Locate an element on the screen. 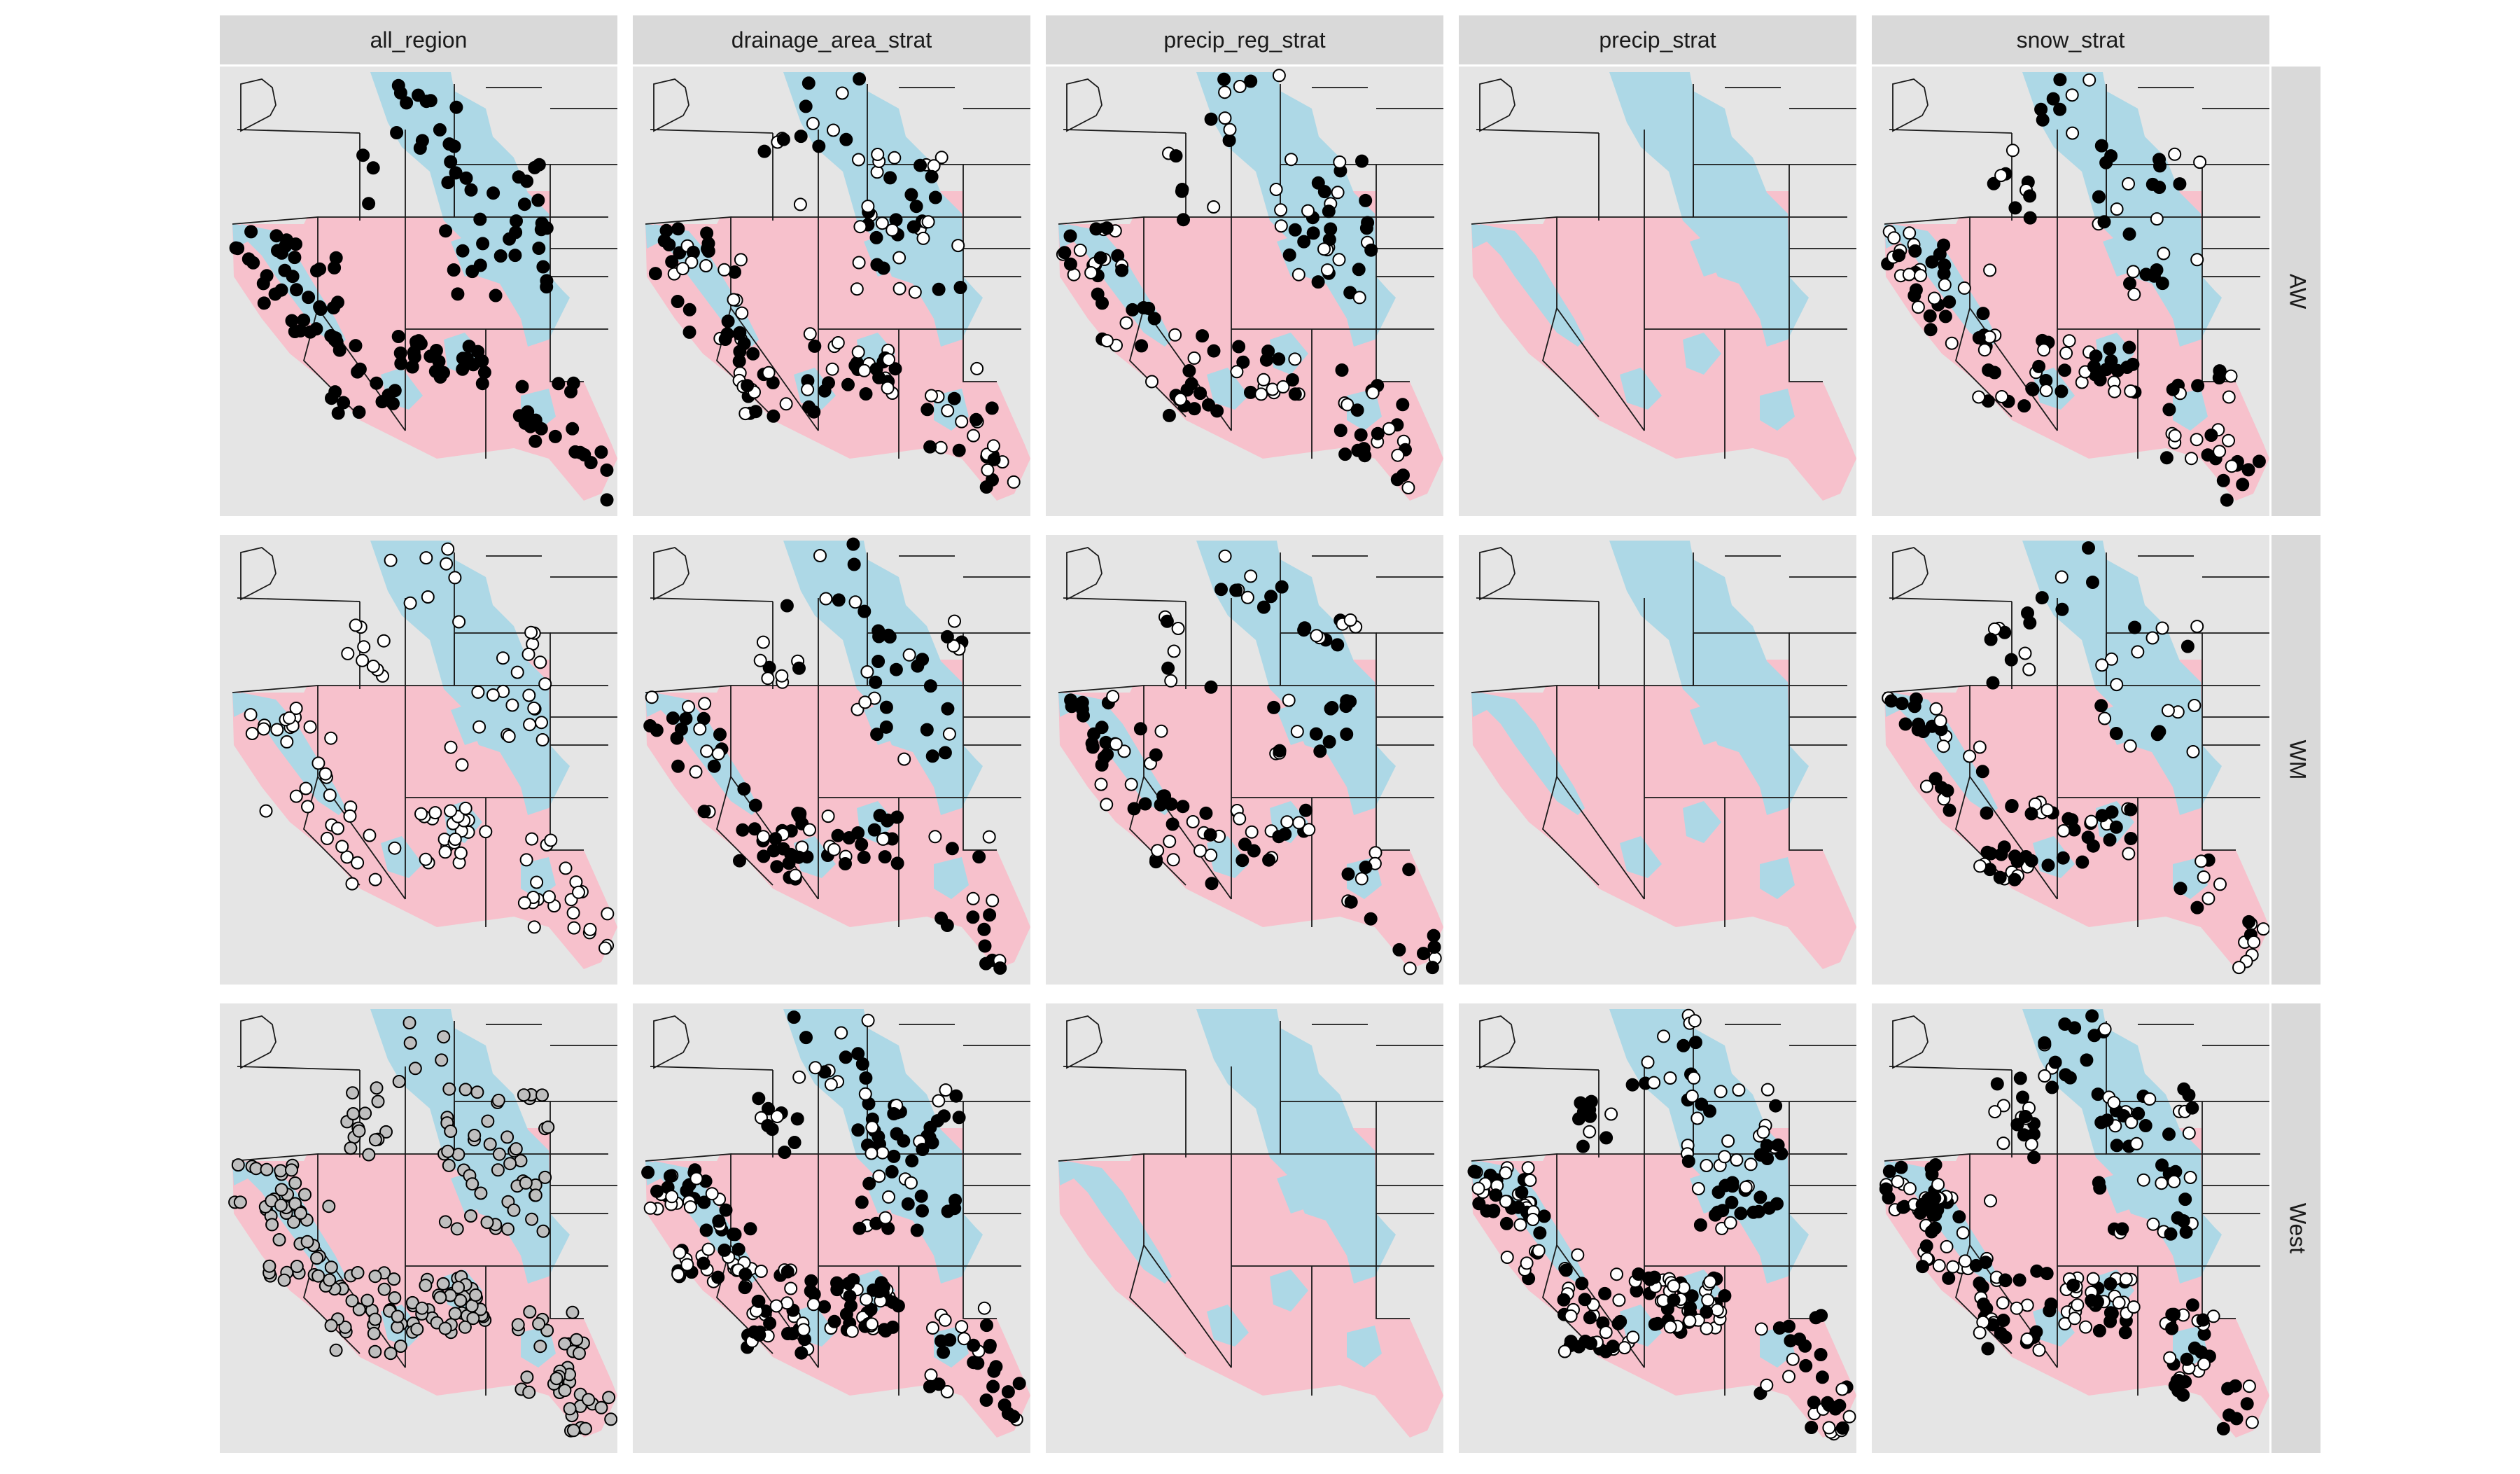 The image size is (2520, 1474). column-strip-precip-reg-strat: precip_reg_strat is located at coordinates (1244, 39).